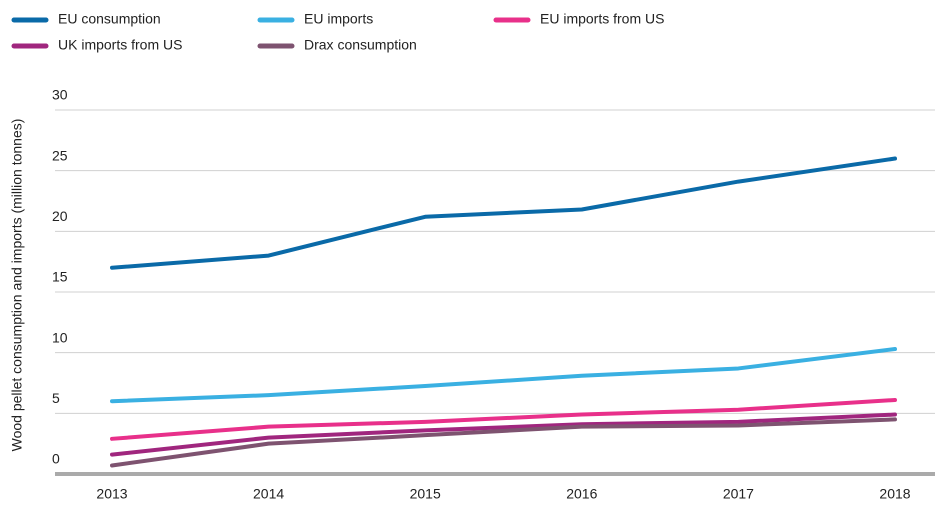 The width and height of the screenshot is (945, 506). What do you see at coordinates (60, 277) in the screenshot?
I see `y-tick-label: 15` at bounding box center [60, 277].